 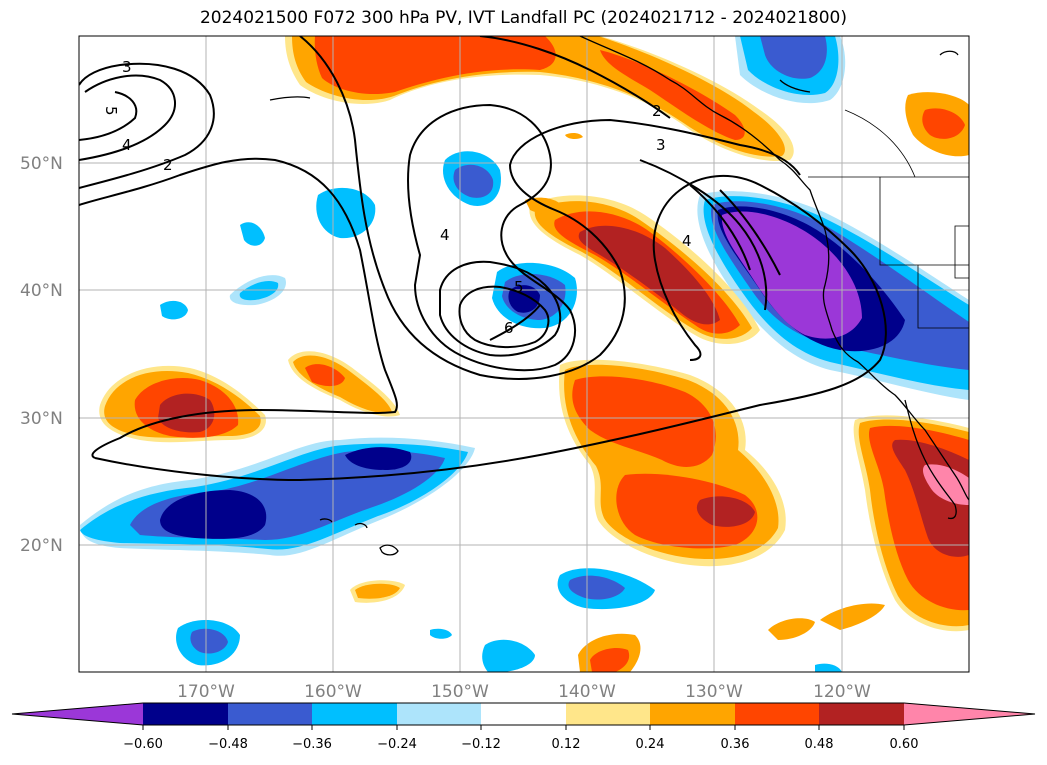 I want to click on lat-label-40n: 40°N, so click(x=41, y=291).